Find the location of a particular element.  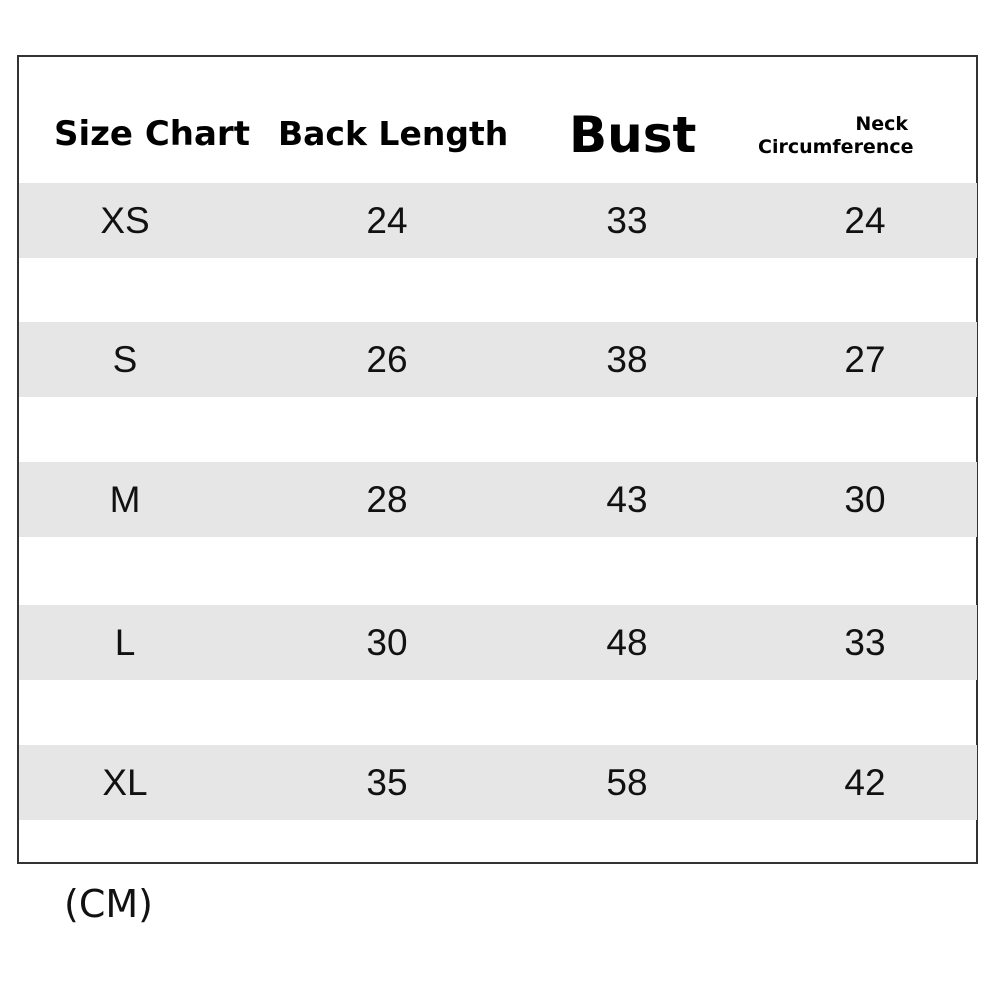

cell-back-length: 26 is located at coordinates (387, 359).